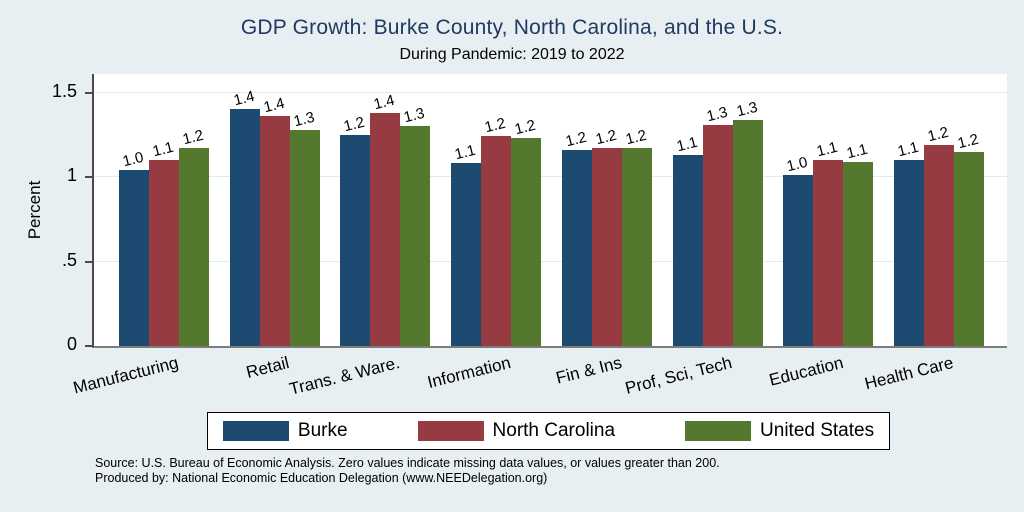 The height and width of the screenshot is (512, 1024). I want to click on y-tick-label: .5, so click(69, 259).